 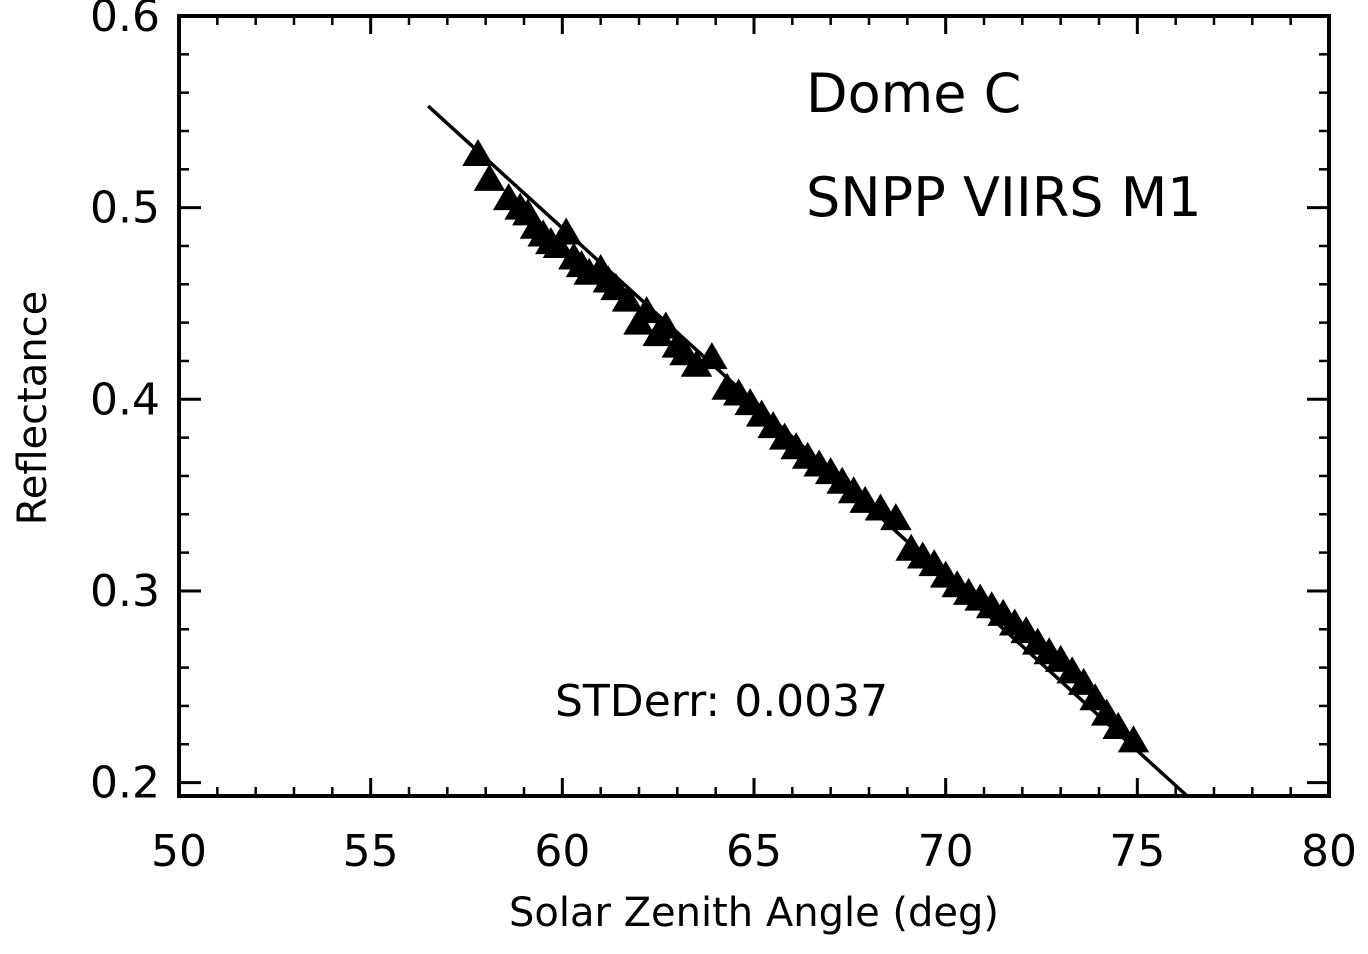 I want to click on x-tick-label: 50, so click(x=179, y=851).